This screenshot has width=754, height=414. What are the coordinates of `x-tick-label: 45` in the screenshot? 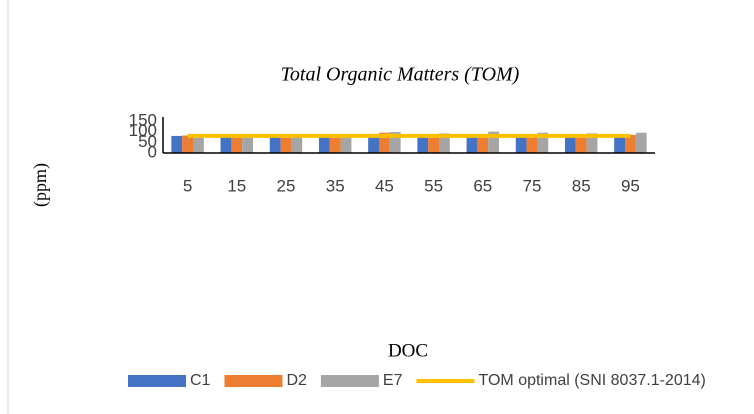 It's located at (384, 185).